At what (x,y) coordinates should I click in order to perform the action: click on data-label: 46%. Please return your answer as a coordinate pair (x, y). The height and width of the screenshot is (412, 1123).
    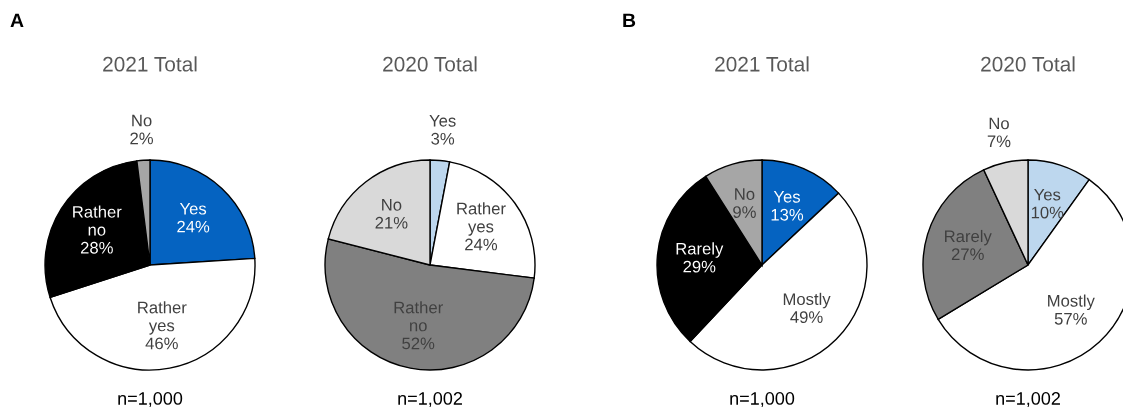
    Looking at the image, I should click on (161, 343).